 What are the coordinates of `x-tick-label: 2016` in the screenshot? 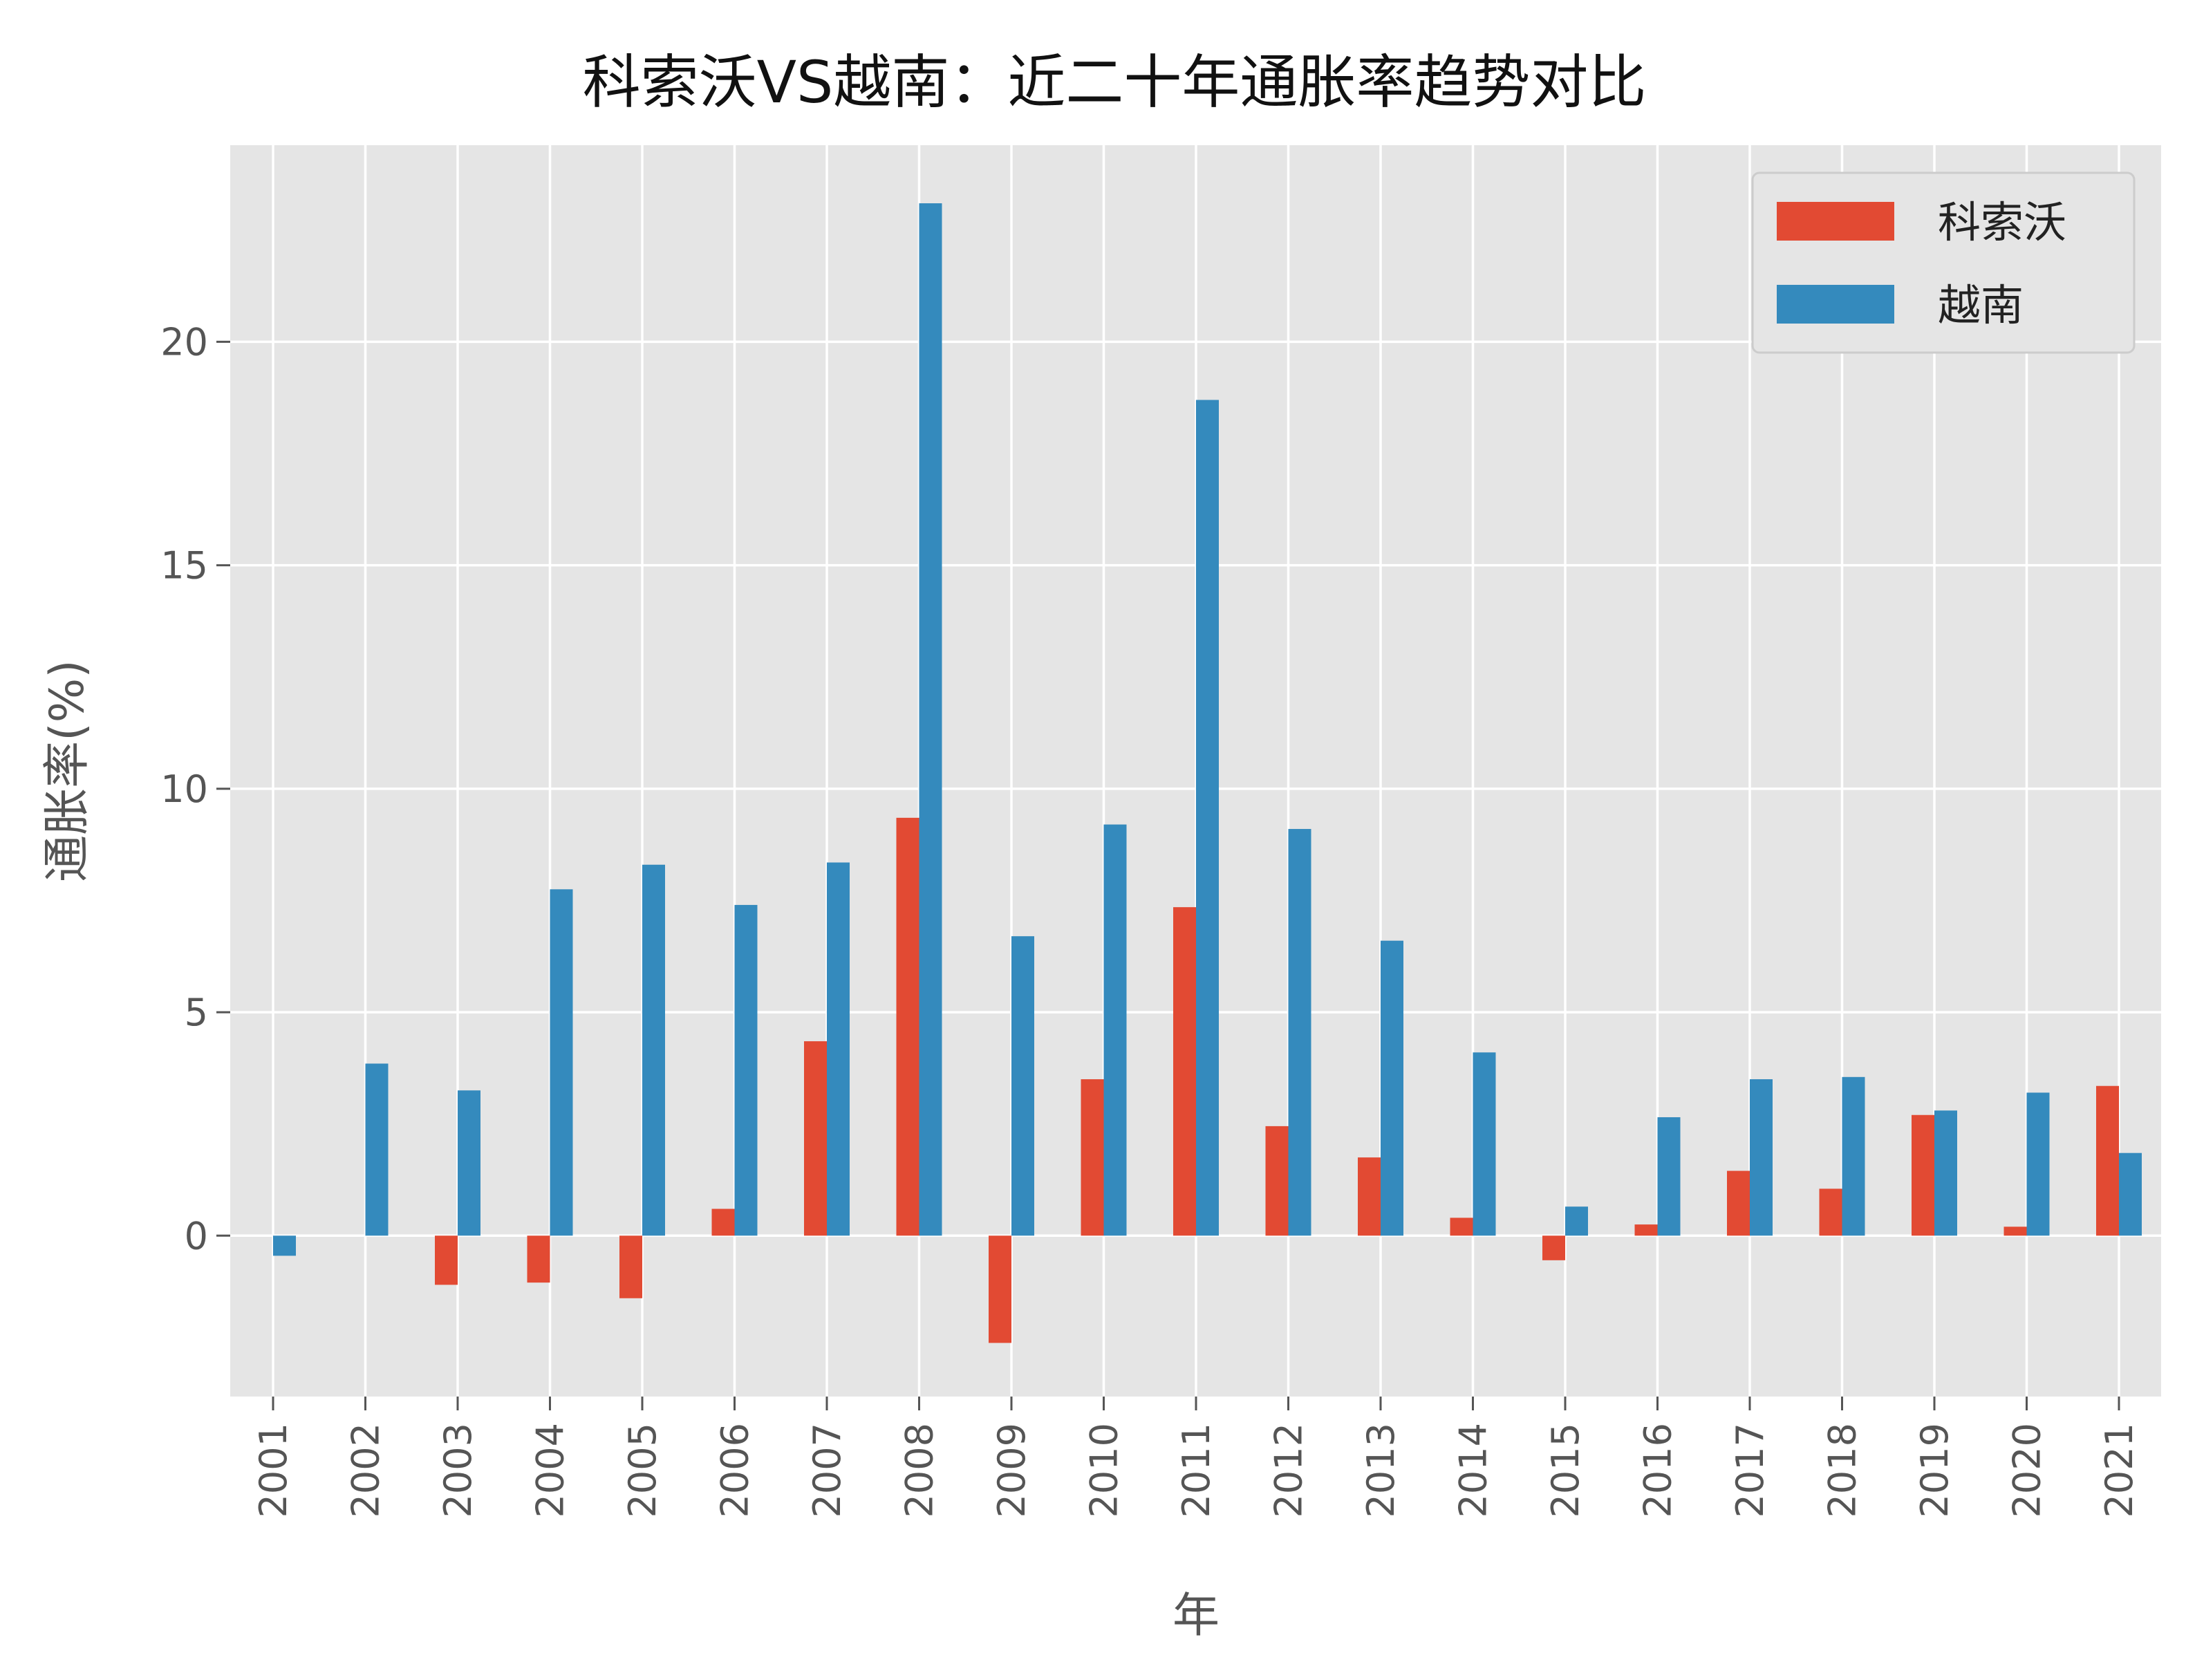 It's located at (1658, 1470).